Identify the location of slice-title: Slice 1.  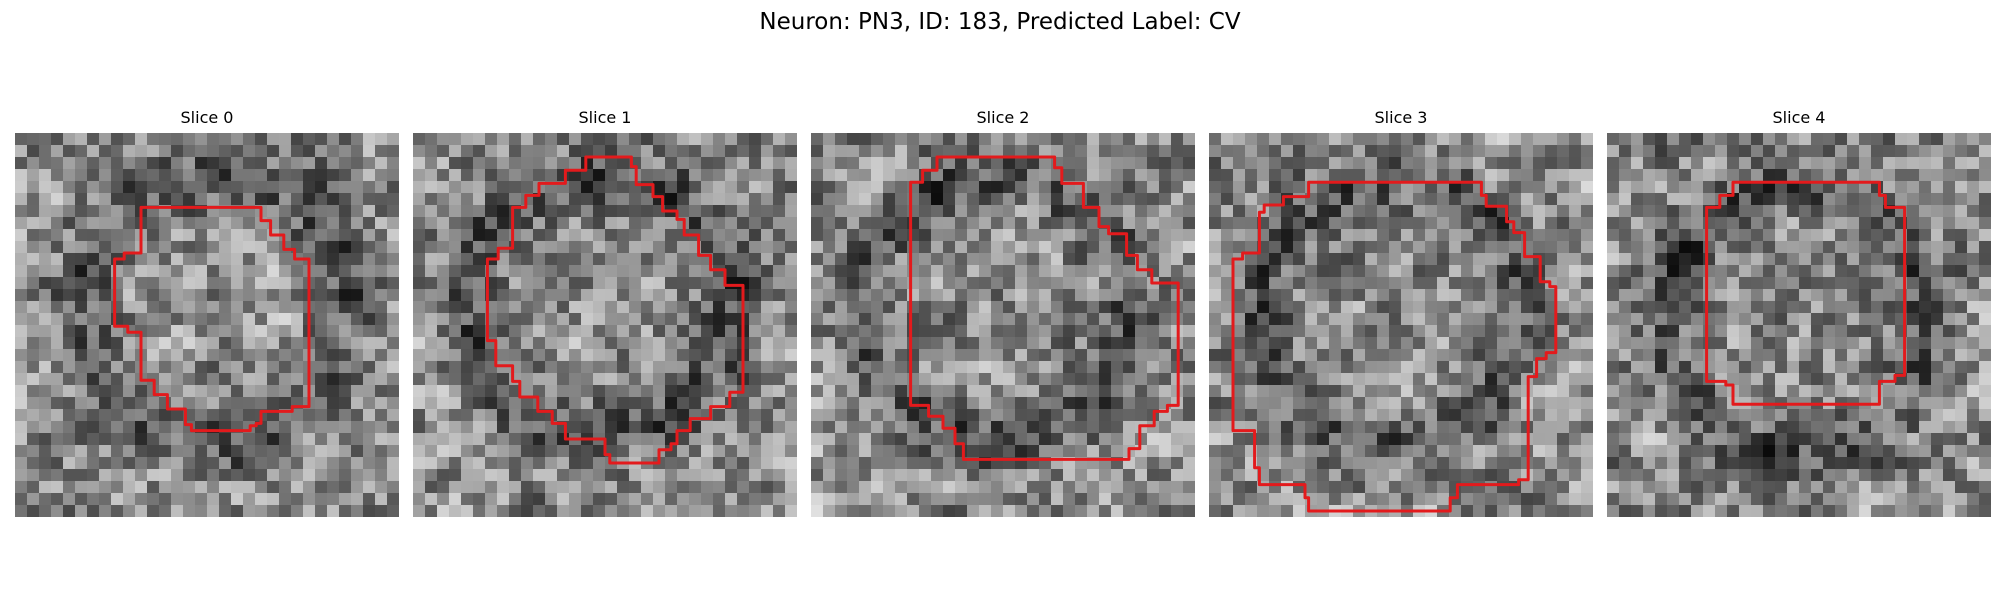
(605, 117).